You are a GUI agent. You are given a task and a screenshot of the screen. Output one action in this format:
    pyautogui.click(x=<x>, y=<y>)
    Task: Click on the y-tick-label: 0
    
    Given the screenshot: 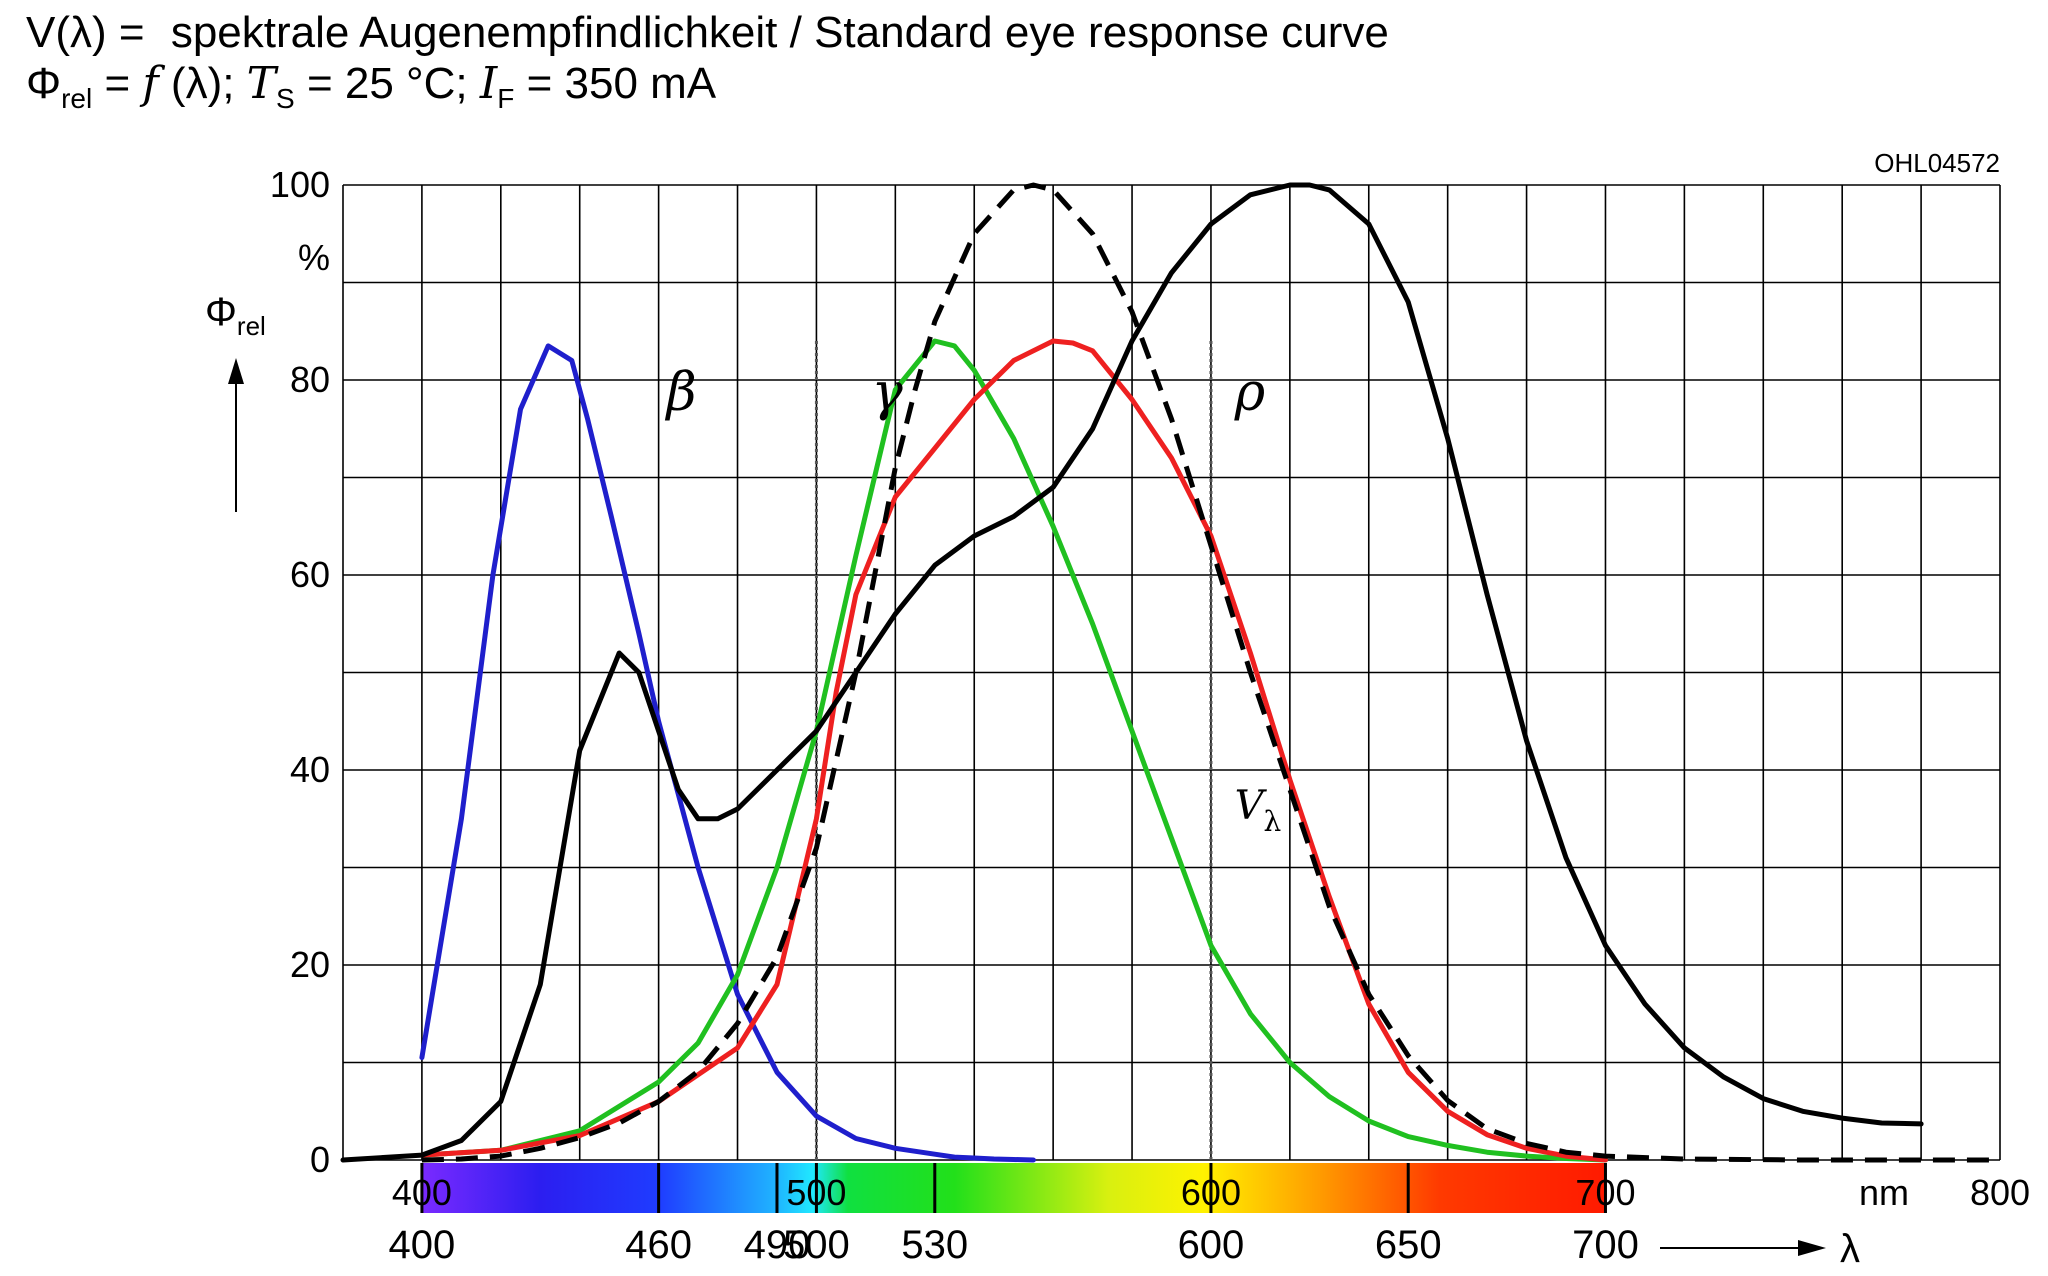 What is the action you would take?
    pyautogui.click(x=320, y=1159)
    